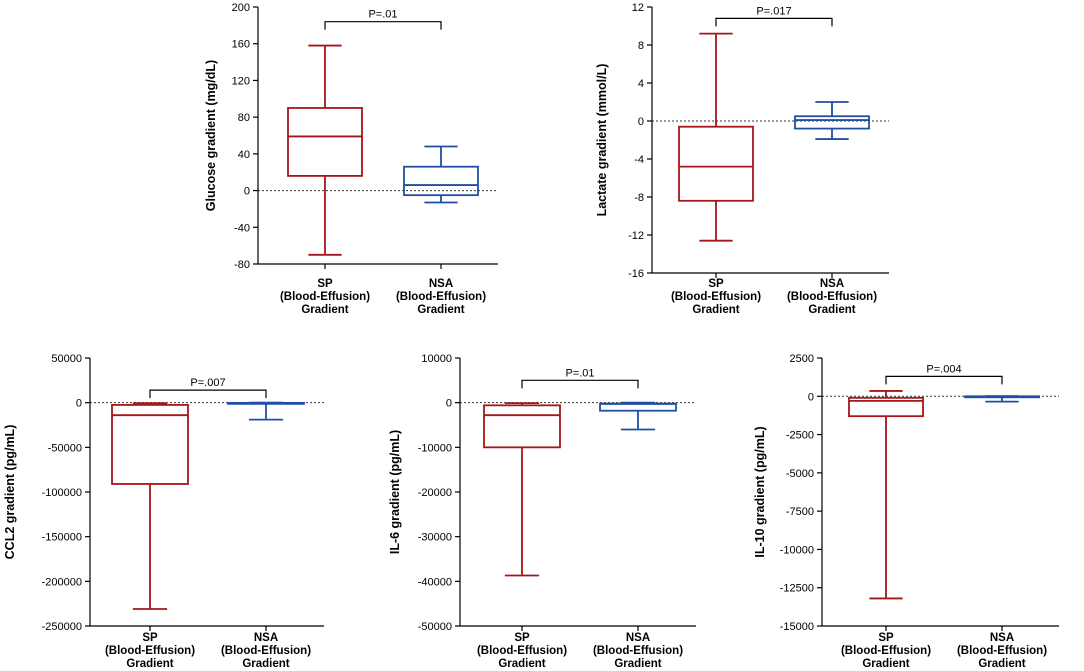 The width and height of the screenshot is (1084, 671). What do you see at coordinates (435, 493) in the screenshot?
I see `y-tick-label: -20000` at bounding box center [435, 493].